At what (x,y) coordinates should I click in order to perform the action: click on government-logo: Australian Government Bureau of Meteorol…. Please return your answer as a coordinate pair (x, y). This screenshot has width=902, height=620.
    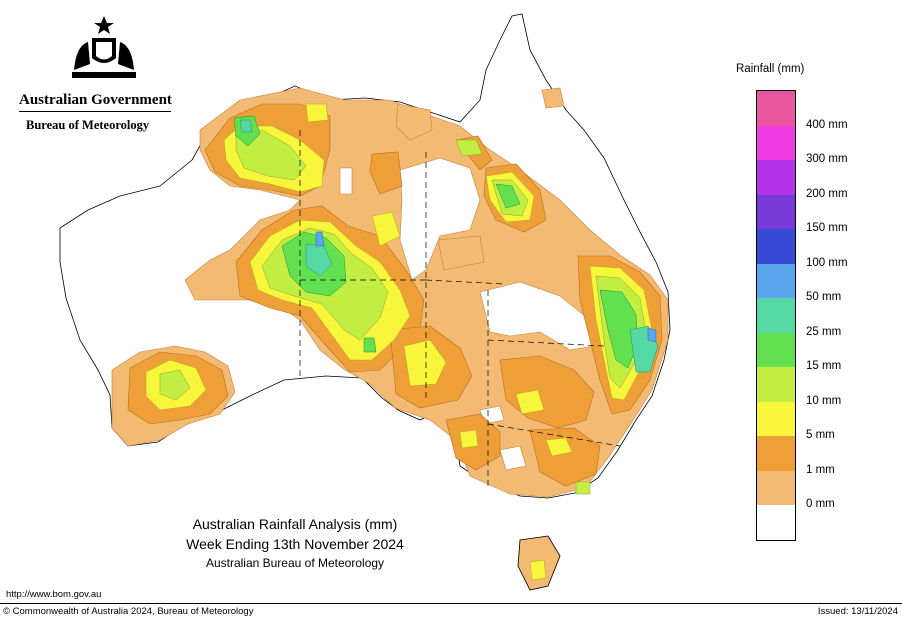
    Looking at the image, I should click on (94, 72).